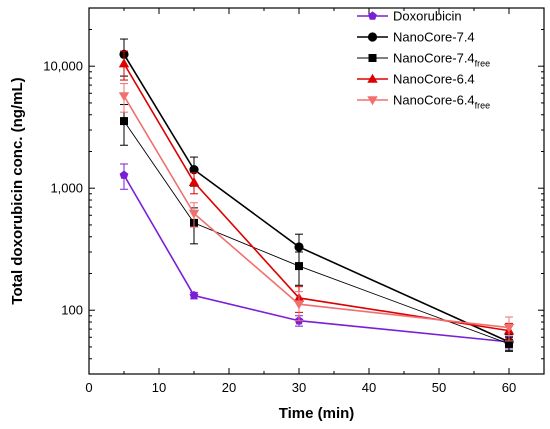 This screenshot has width=550, height=429. What do you see at coordinates (369, 387) in the screenshot?
I see `x-tick-label: 40` at bounding box center [369, 387].